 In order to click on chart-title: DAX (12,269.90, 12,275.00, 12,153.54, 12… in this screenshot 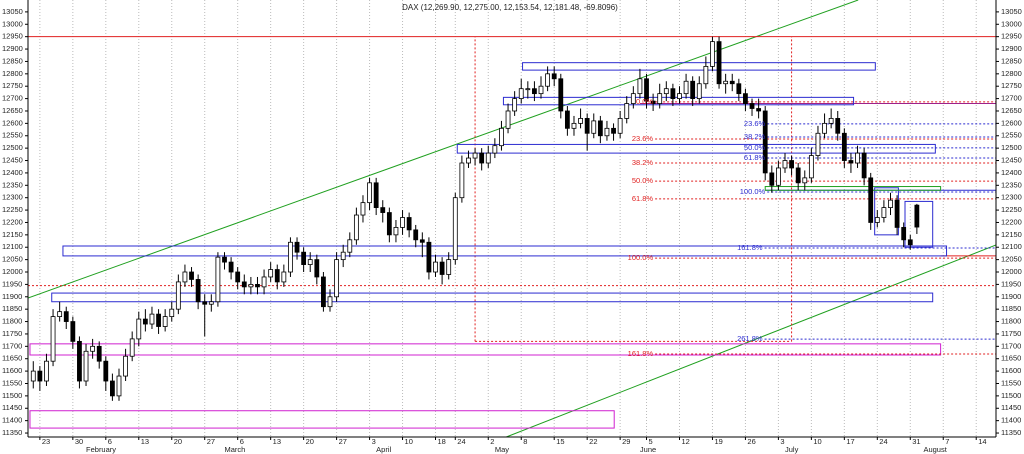, I will do `click(510, 7)`.